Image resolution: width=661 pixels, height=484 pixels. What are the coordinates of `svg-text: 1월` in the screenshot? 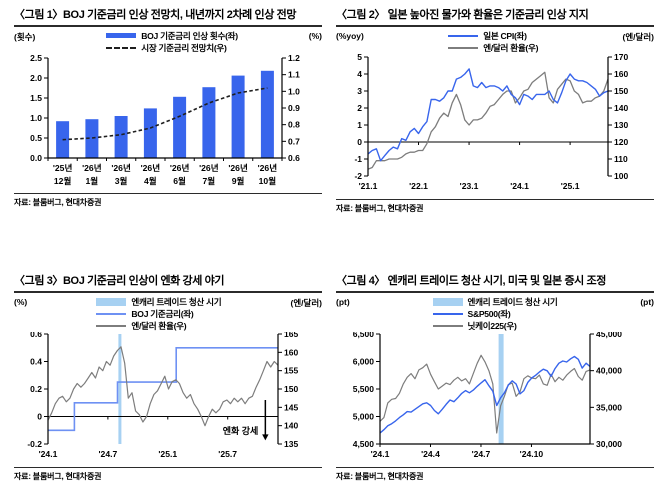 It's located at (92, 180).